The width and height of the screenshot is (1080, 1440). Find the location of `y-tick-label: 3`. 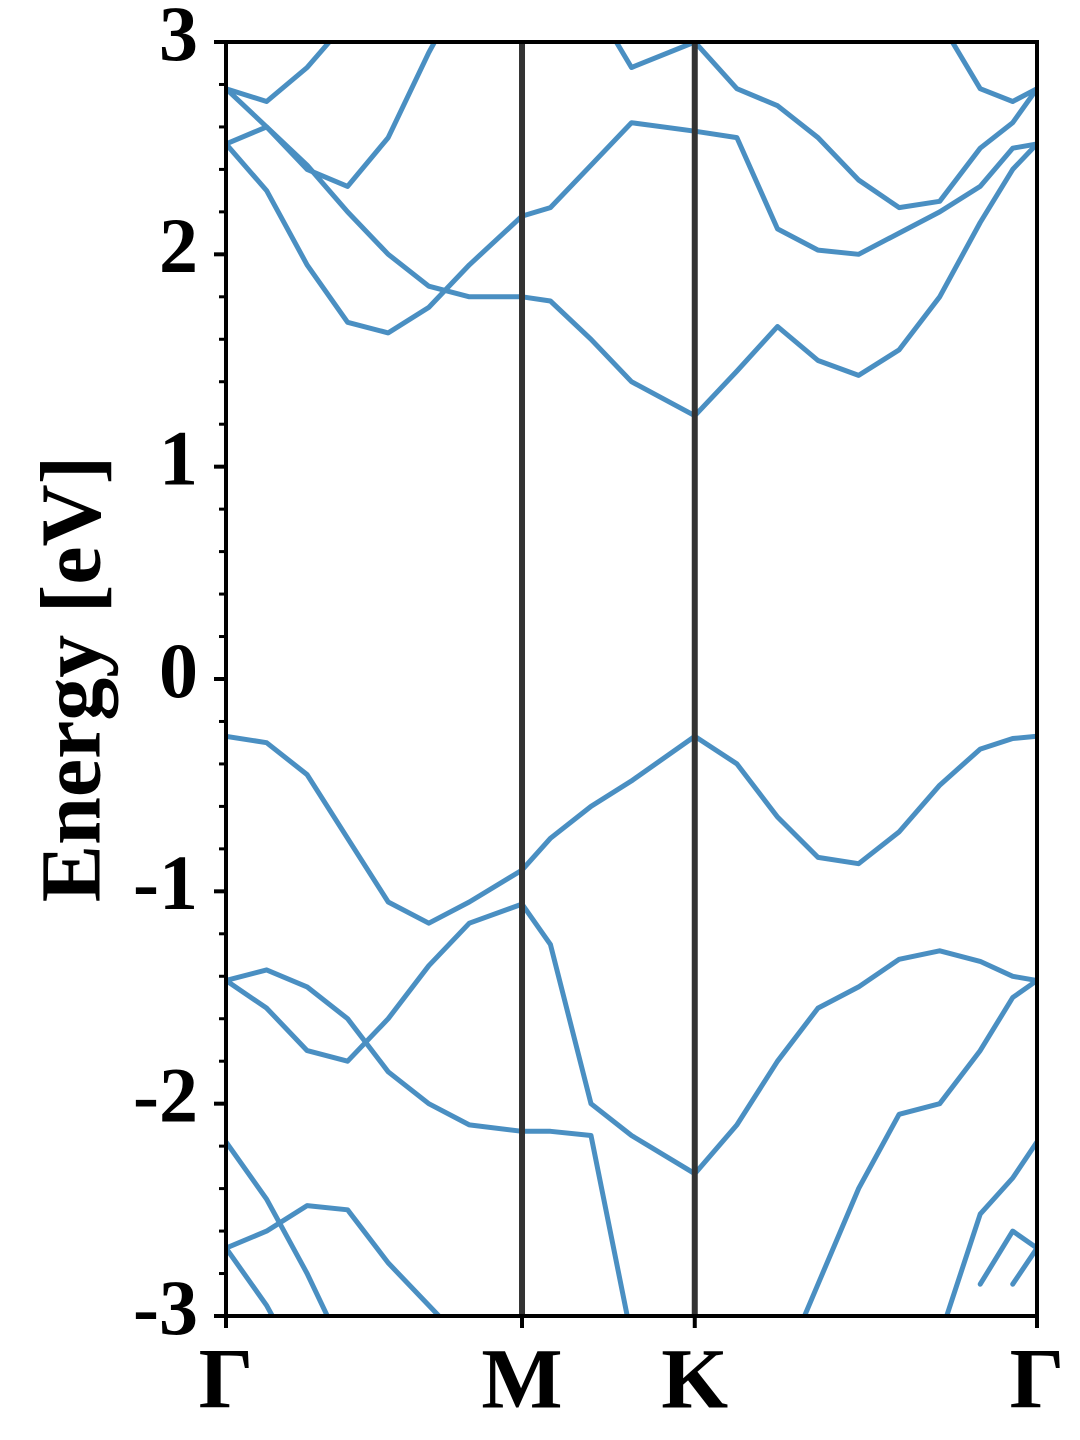

y-tick-label: 3 is located at coordinates (178, 38).